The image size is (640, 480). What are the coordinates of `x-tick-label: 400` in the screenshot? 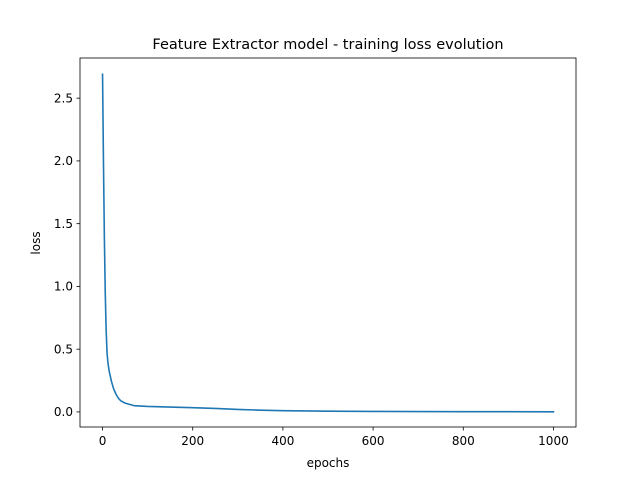 It's located at (282, 441).